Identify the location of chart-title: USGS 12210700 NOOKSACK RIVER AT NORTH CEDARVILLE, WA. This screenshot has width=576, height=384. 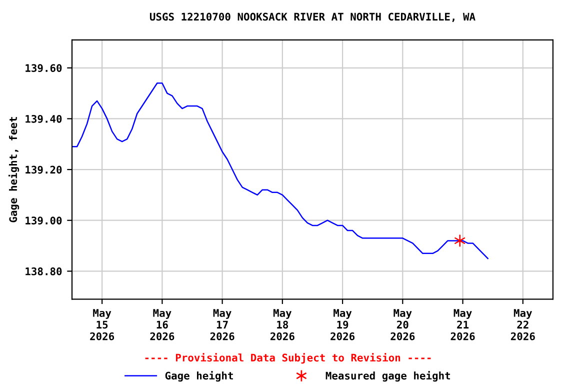
(313, 17).